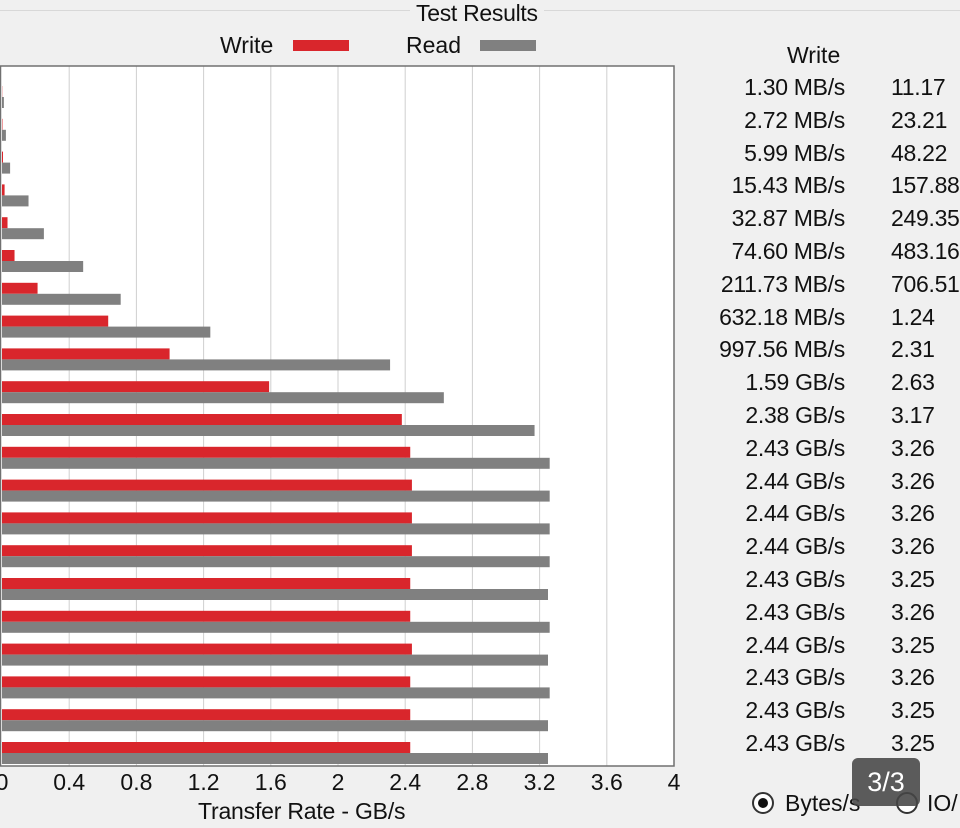 The image size is (960, 828). What do you see at coordinates (942, 803) in the screenshot?
I see `io-radio-label: IO/` at bounding box center [942, 803].